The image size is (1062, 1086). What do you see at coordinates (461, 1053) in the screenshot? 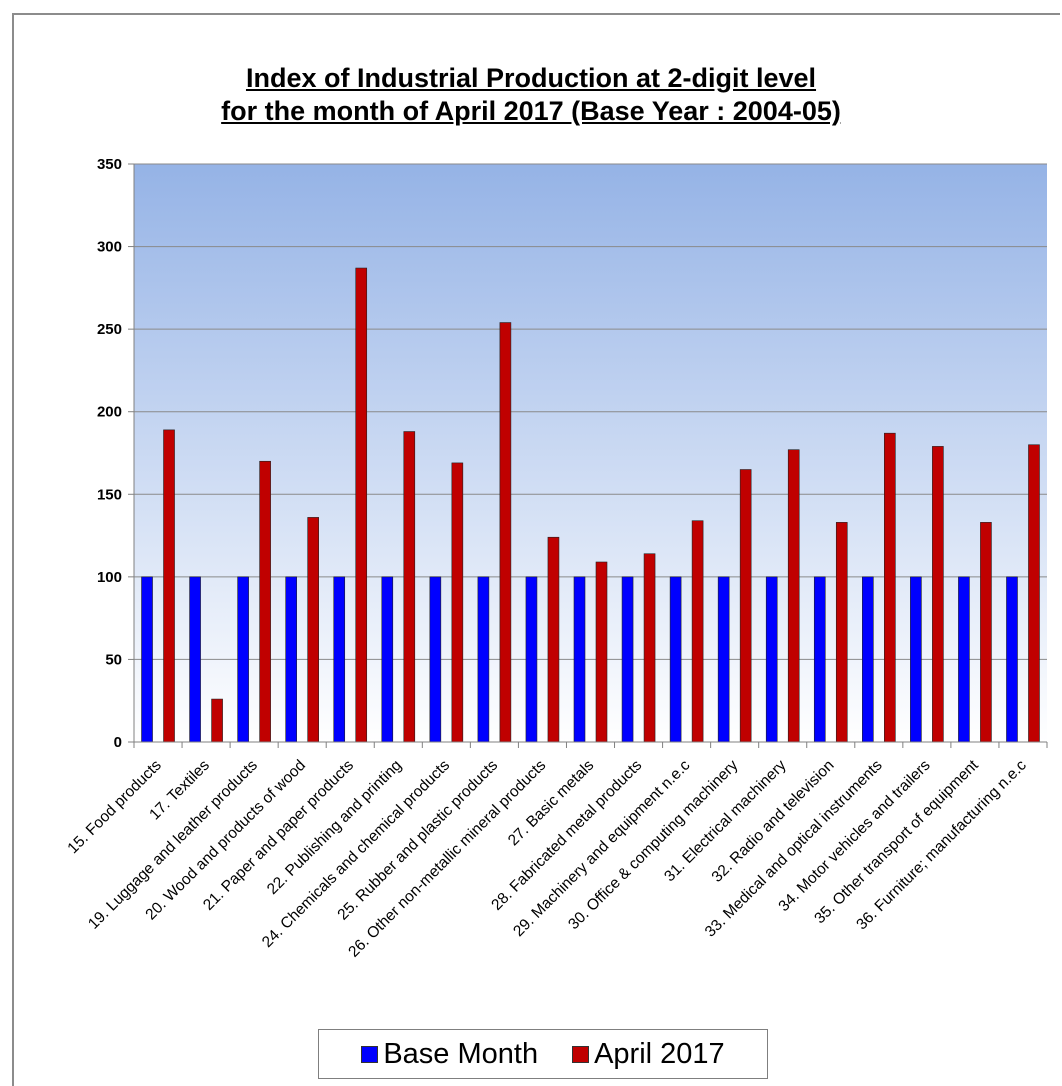
I see `legend-label-base-month: Base Month` at bounding box center [461, 1053].